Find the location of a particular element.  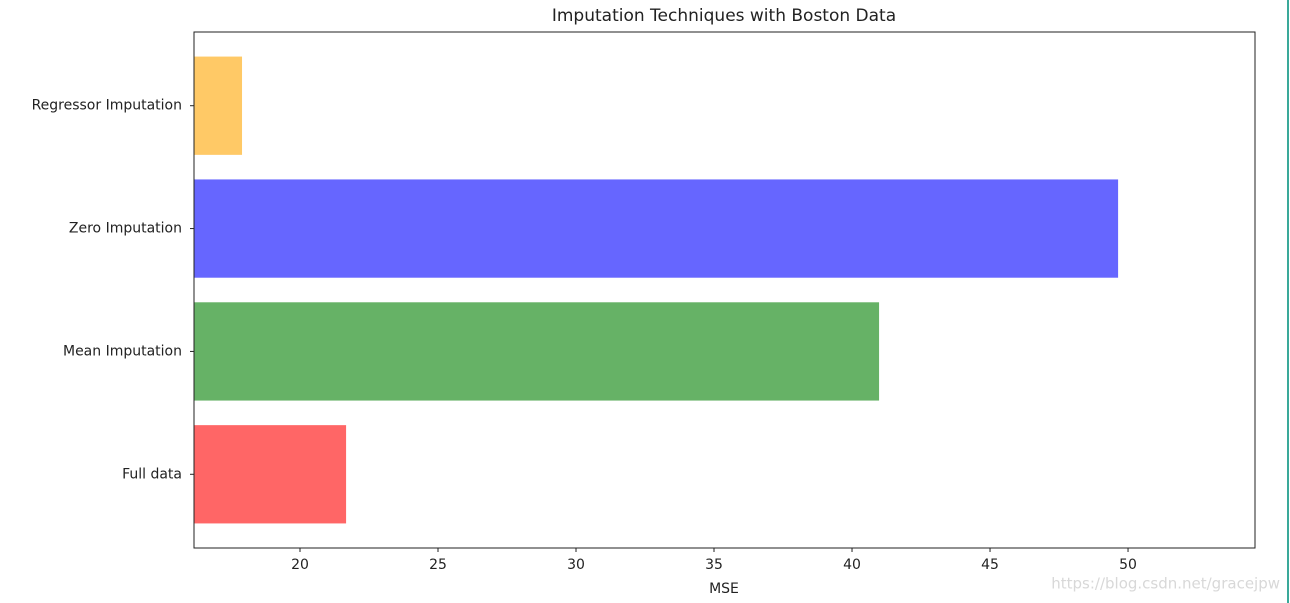

x-tick-label: 45 is located at coordinates (990, 565).